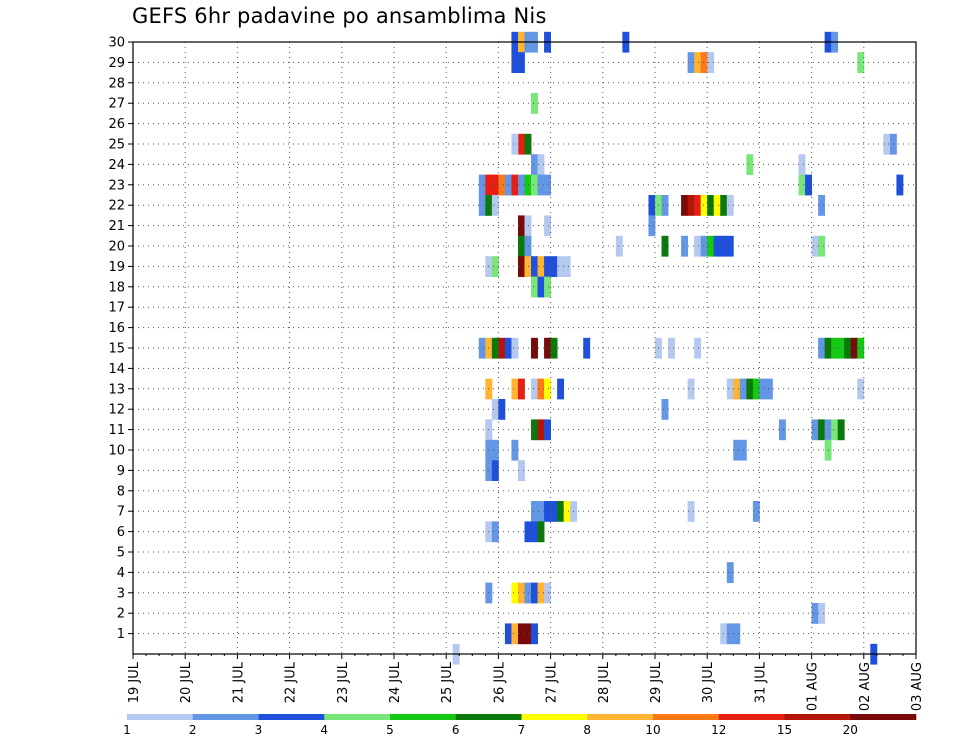  Describe the element at coordinates (116, 389) in the screenshot. I see `y-tick-label: 13` at that location.